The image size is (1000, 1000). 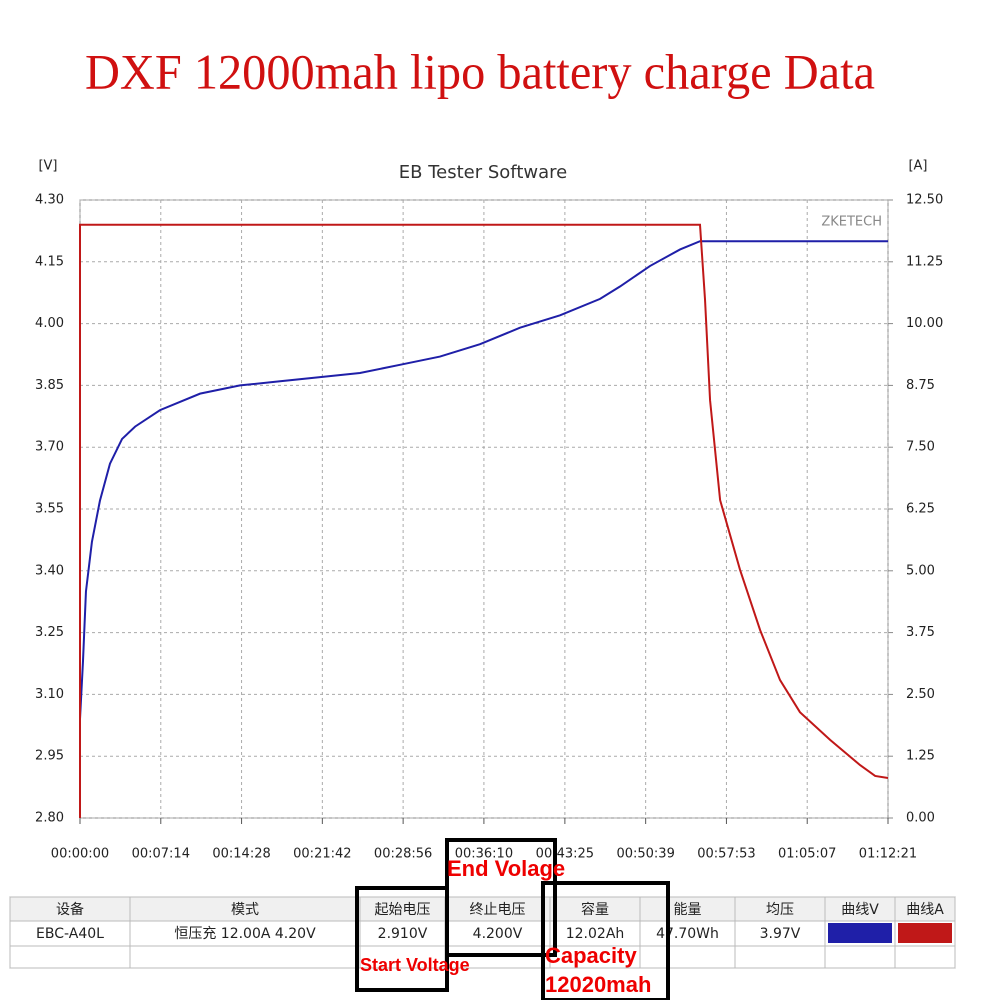 What do you see at coordinates (688, 910) in the screenshot?
I see `header-cell: 能量` at bounding box center [688, 910].